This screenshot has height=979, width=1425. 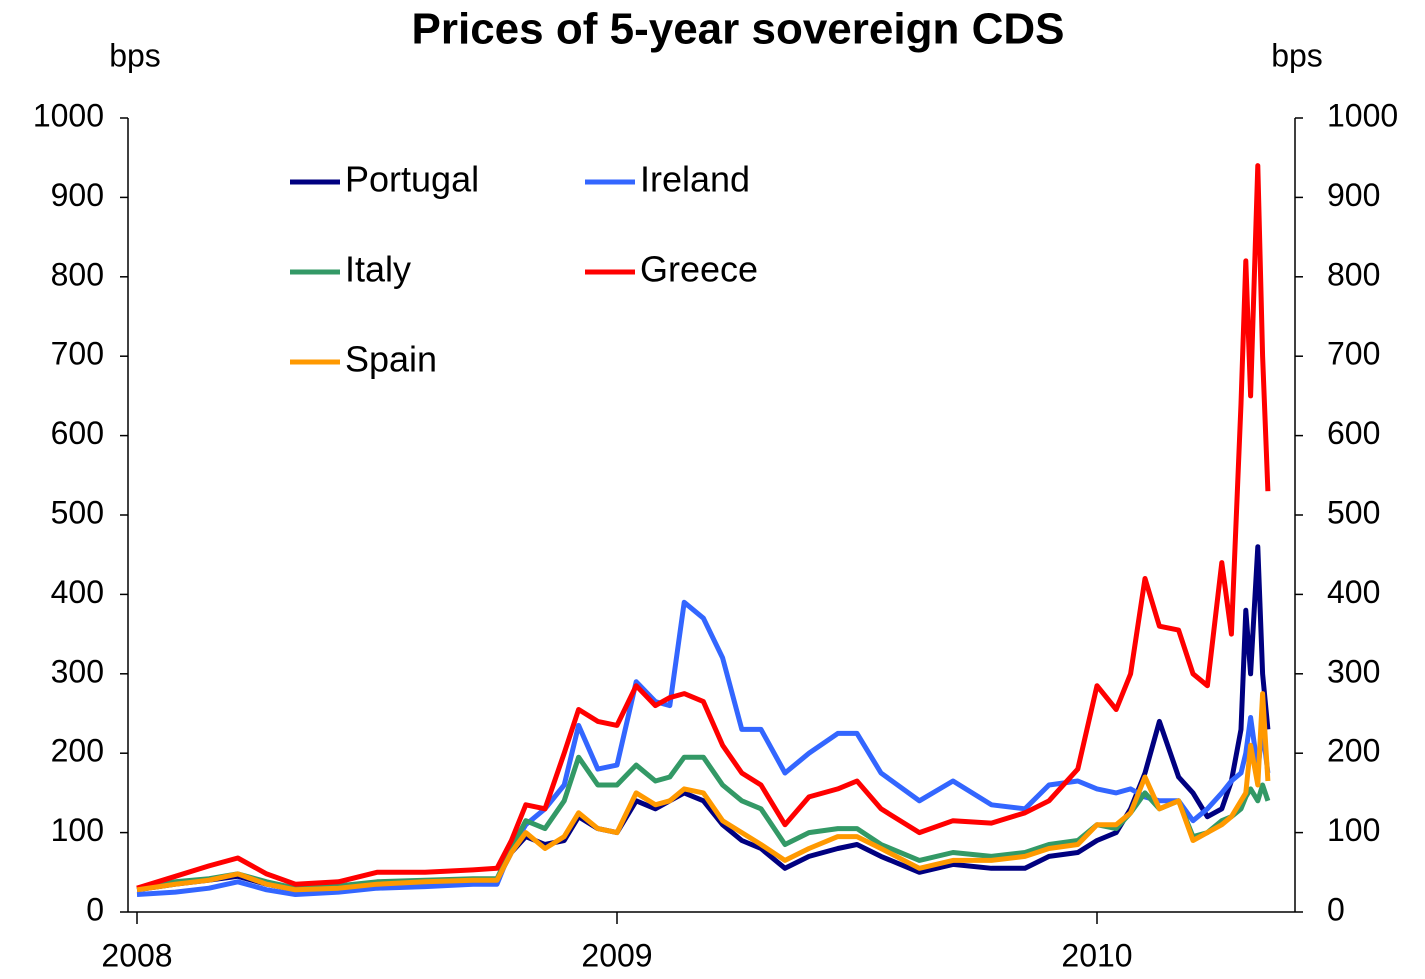 I want to click on x-tick-label: 2008, so click(x=136, y=955).